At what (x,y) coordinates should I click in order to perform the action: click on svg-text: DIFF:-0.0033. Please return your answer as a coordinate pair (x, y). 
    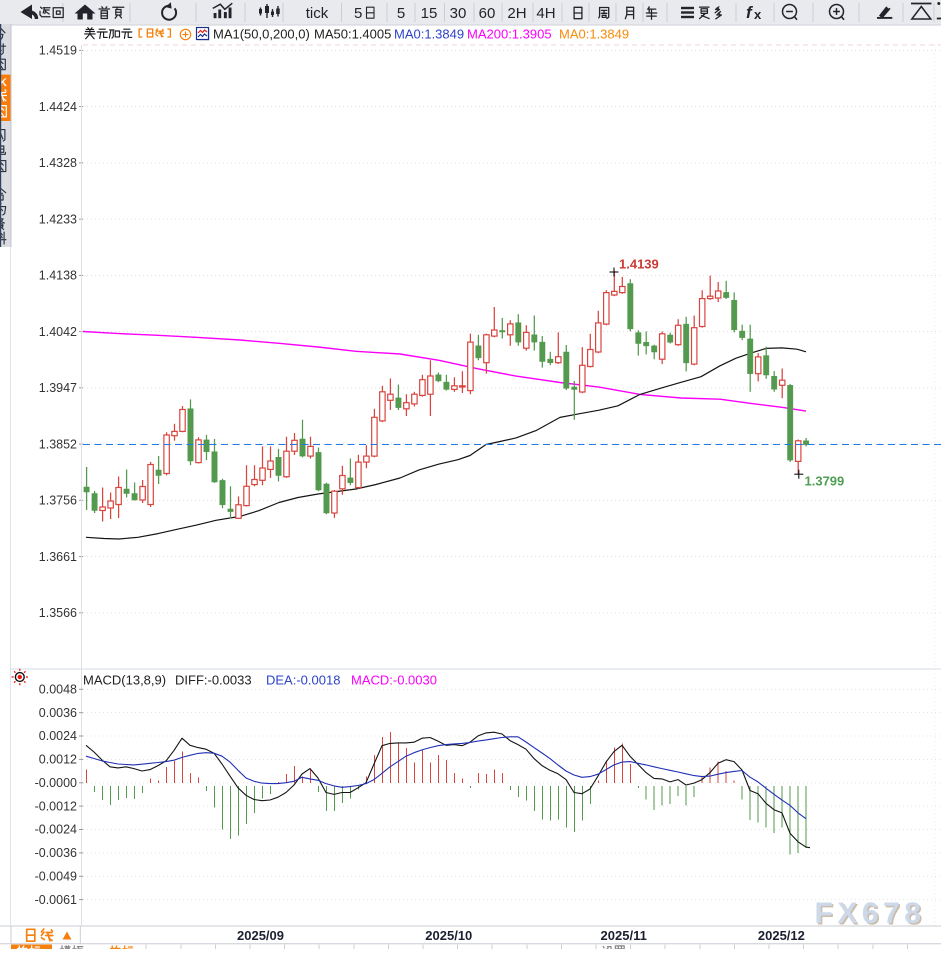
    Looking at the image, I should click on (213, 680).